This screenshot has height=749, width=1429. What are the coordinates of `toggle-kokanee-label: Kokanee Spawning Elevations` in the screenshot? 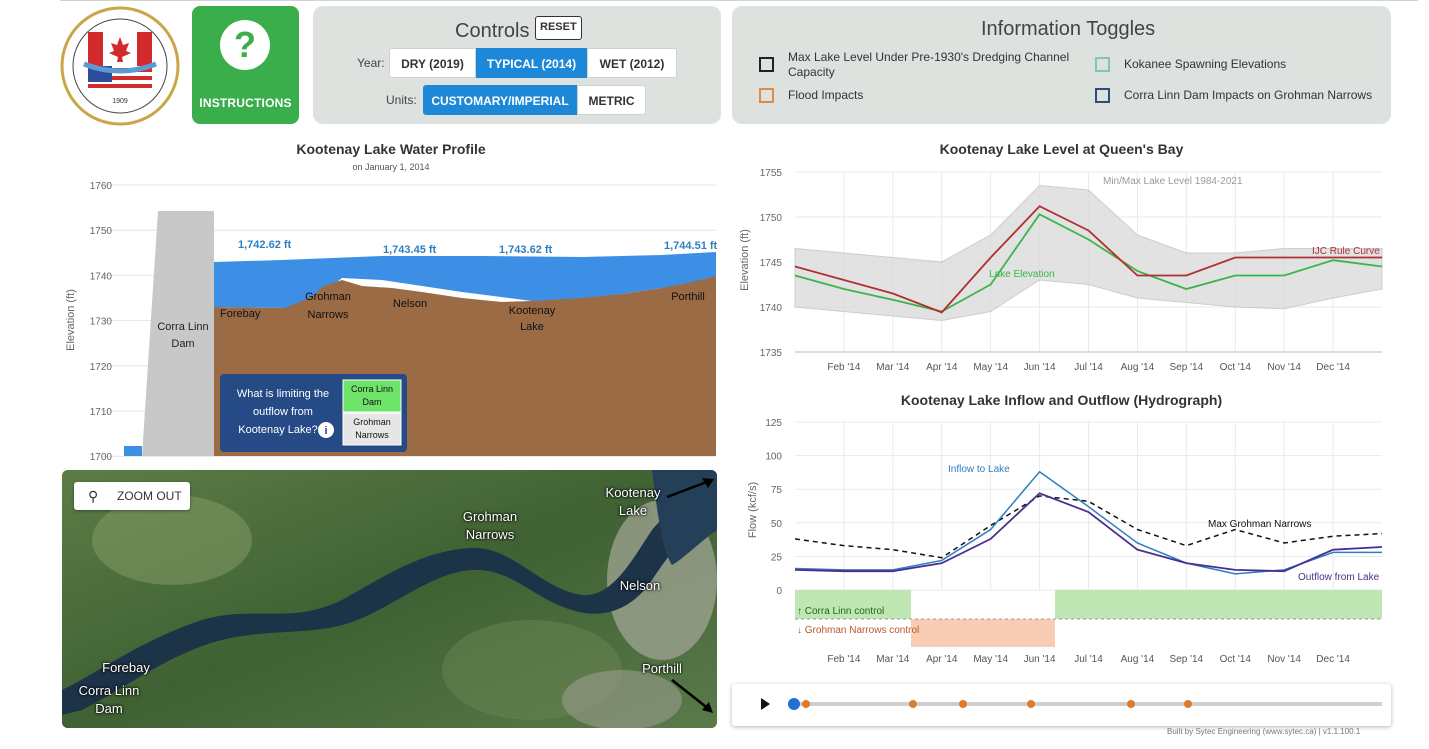 It's located at (1205, 64).